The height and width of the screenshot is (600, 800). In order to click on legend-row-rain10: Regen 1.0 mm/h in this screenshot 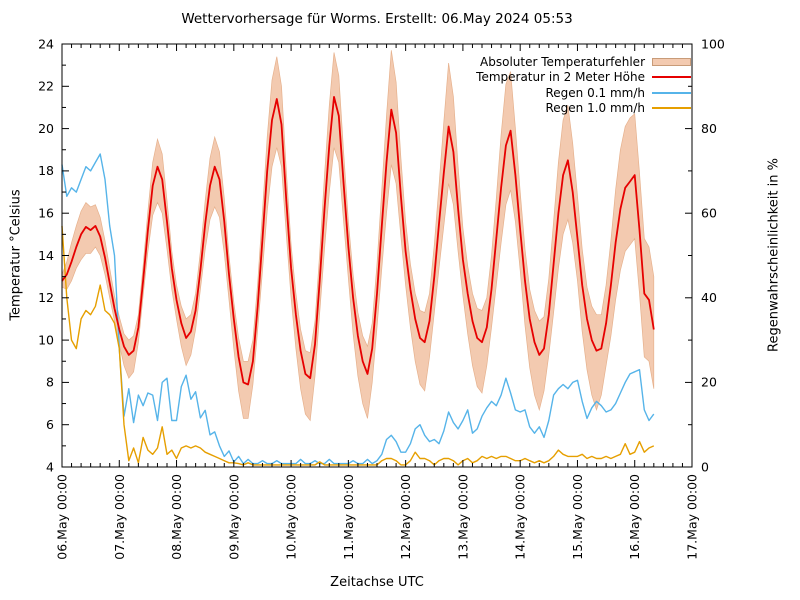, I will do `click(583, 109)`.